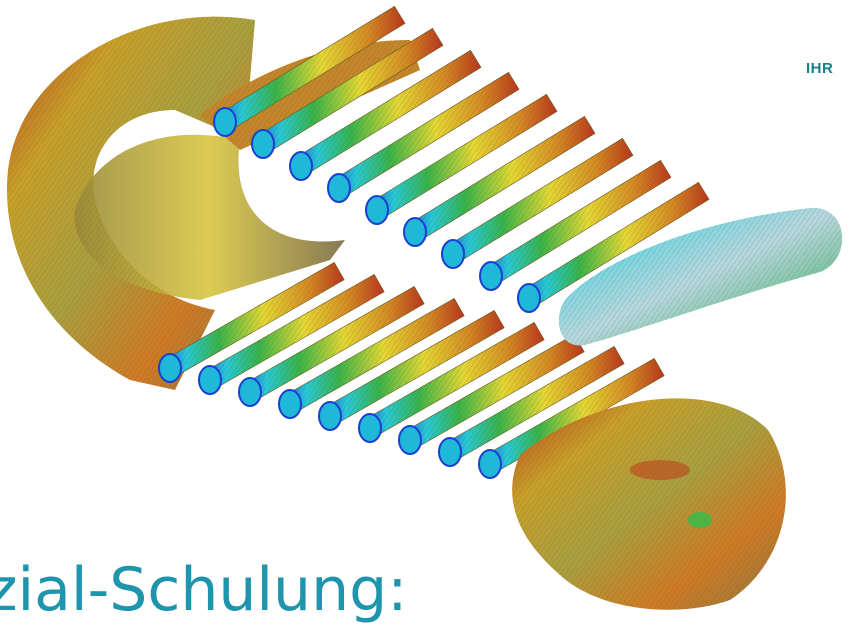  What do you see at coordinates (649, 504) in the screenshot?
I see `right-lower-end-turn` at bounding box center [649, 504].